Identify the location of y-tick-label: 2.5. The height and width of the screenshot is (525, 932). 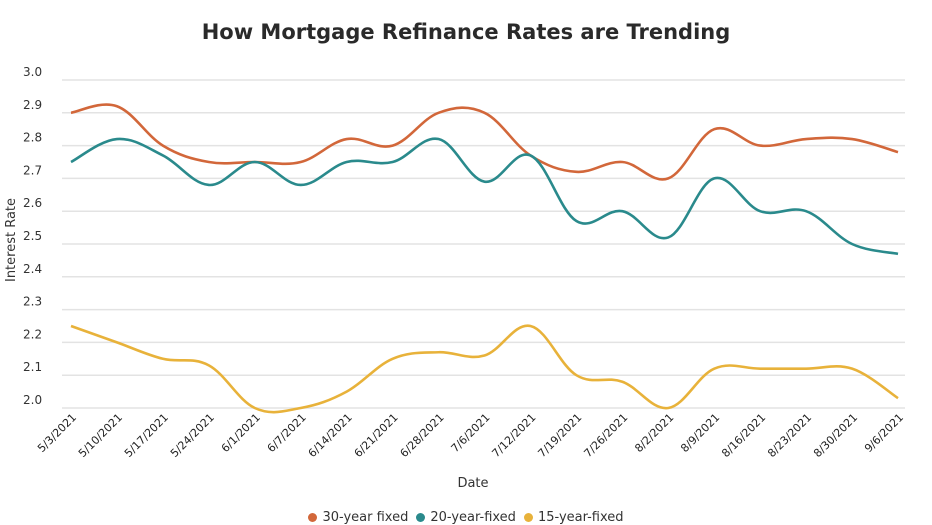
(32, 236).